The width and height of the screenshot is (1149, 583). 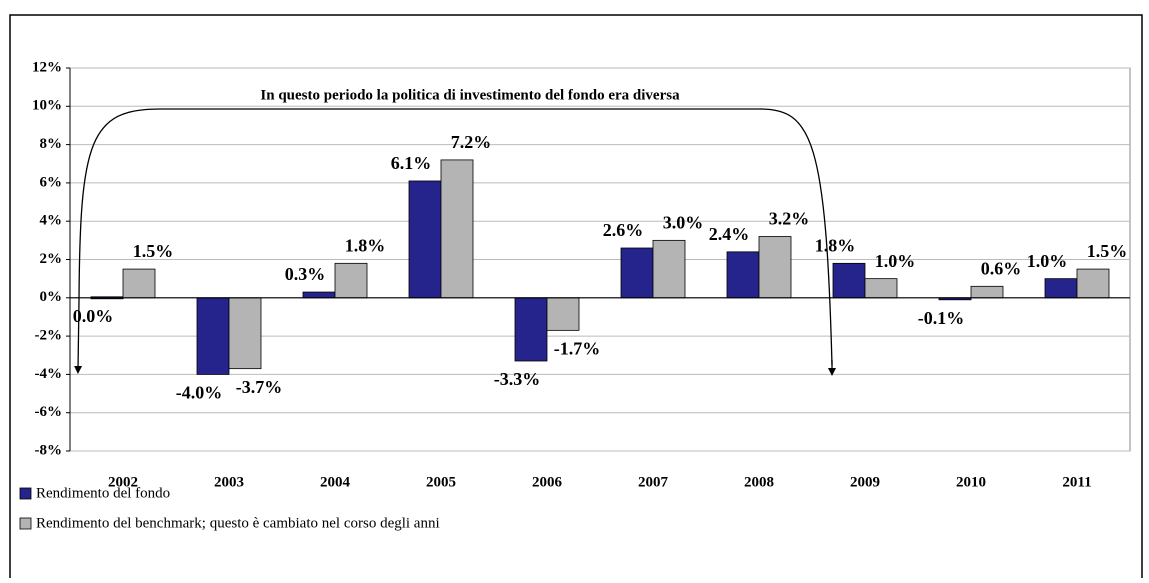 I want to click on x-tick-label: 2008, so click(x=759, y=482).